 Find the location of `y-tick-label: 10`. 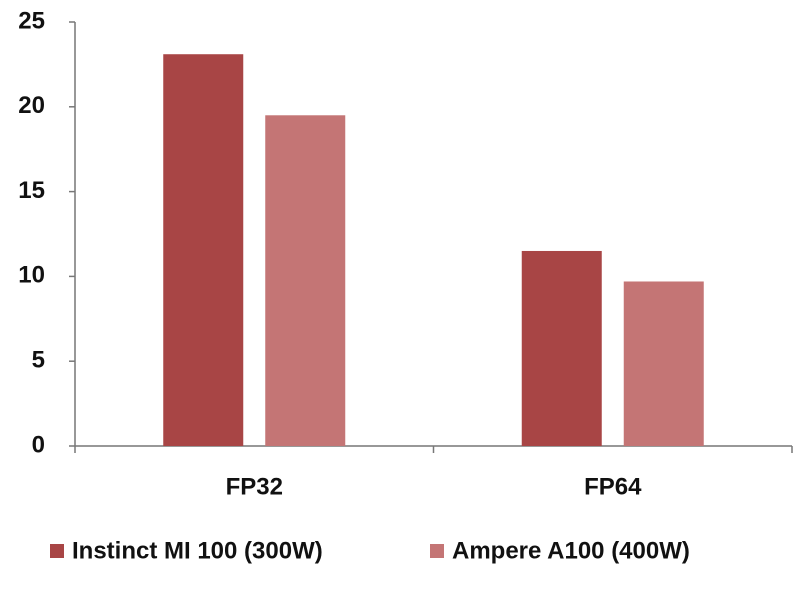

y-tick-label: 10 is located at coordinates (31, 275).